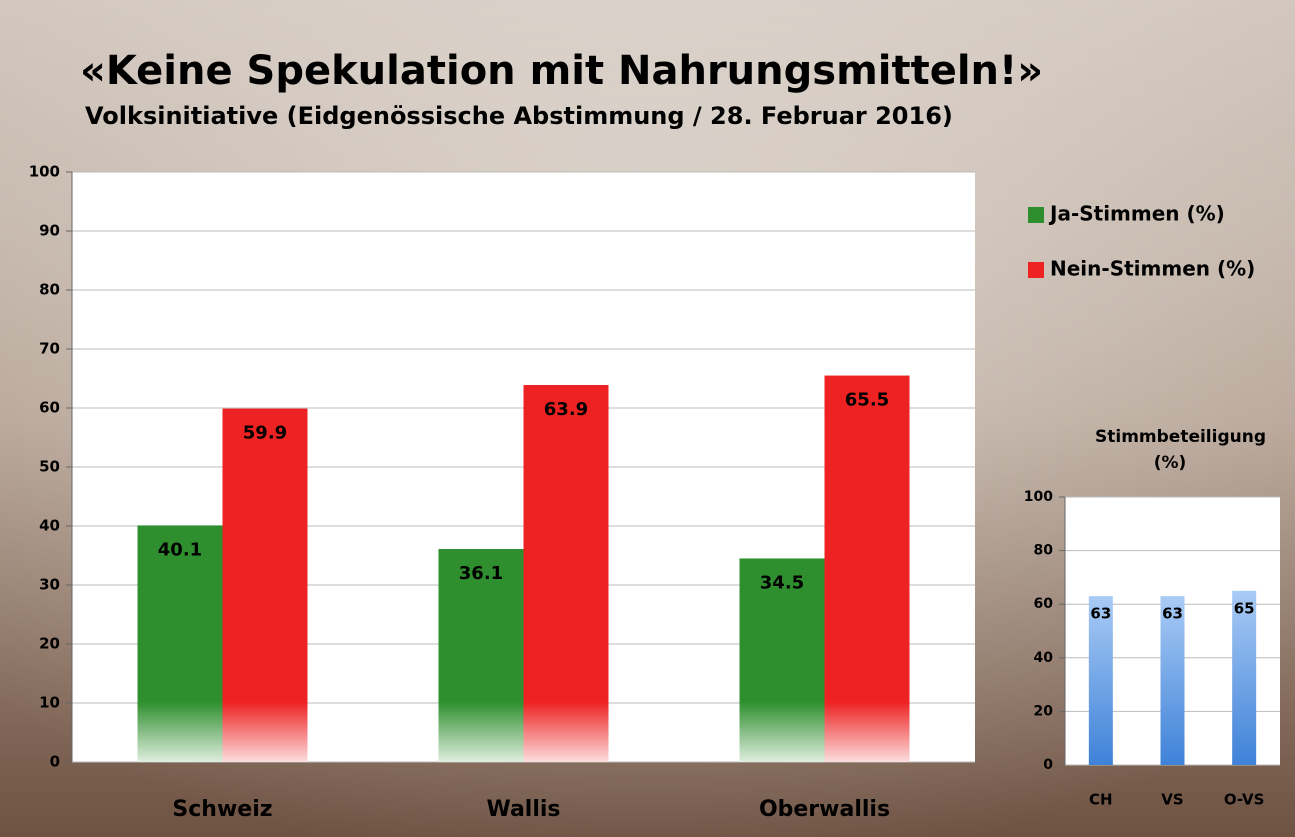  What do you see at coordinates (1181, 450) in the screenshot?
I see `chart-title: Stimmbeteiligung (%)` at bounding box center [1181, 450].